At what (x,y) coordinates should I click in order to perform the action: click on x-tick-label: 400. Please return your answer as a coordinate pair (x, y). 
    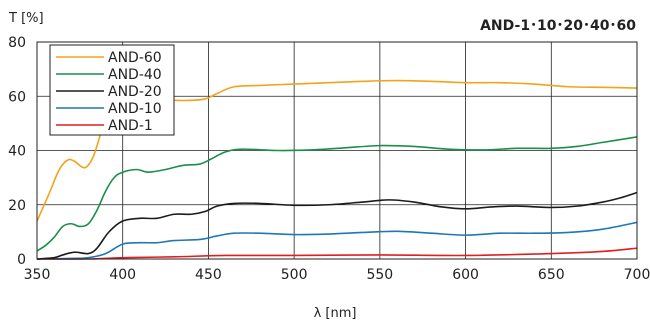
    Looking at the image, I should click on (122, 275).